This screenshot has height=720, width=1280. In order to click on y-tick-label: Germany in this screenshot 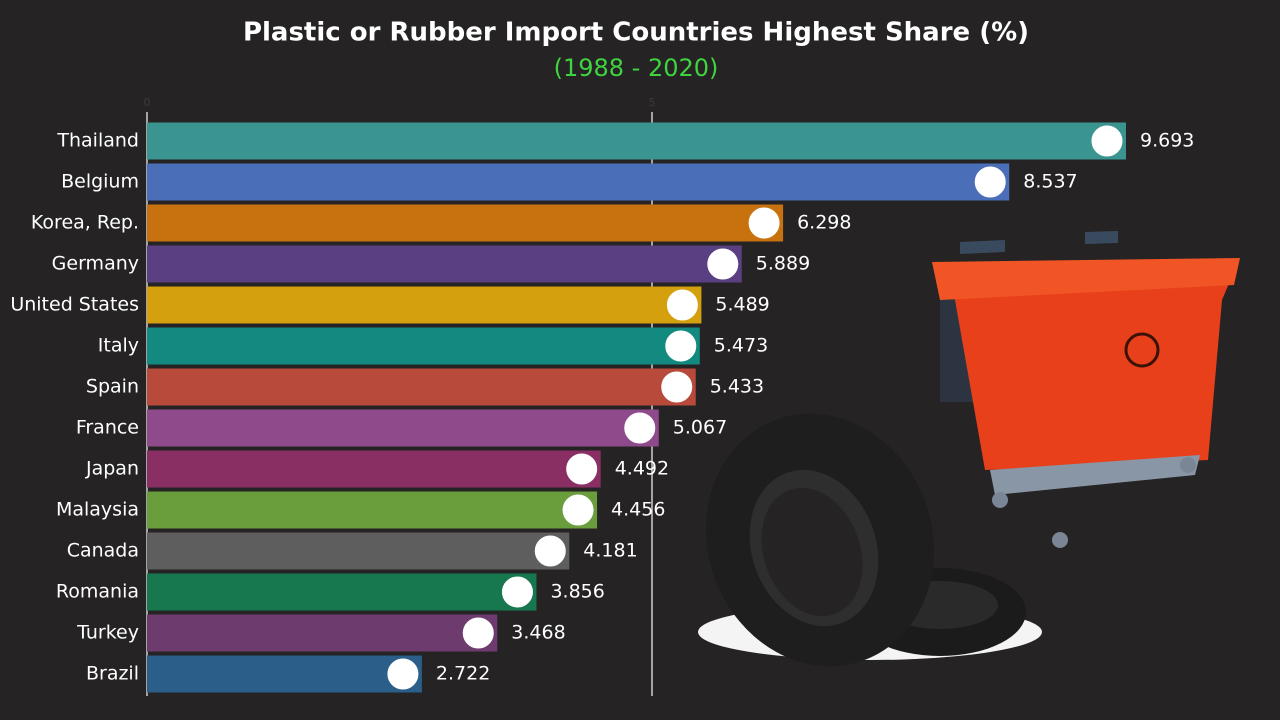, I will do `click(95, 264)`.